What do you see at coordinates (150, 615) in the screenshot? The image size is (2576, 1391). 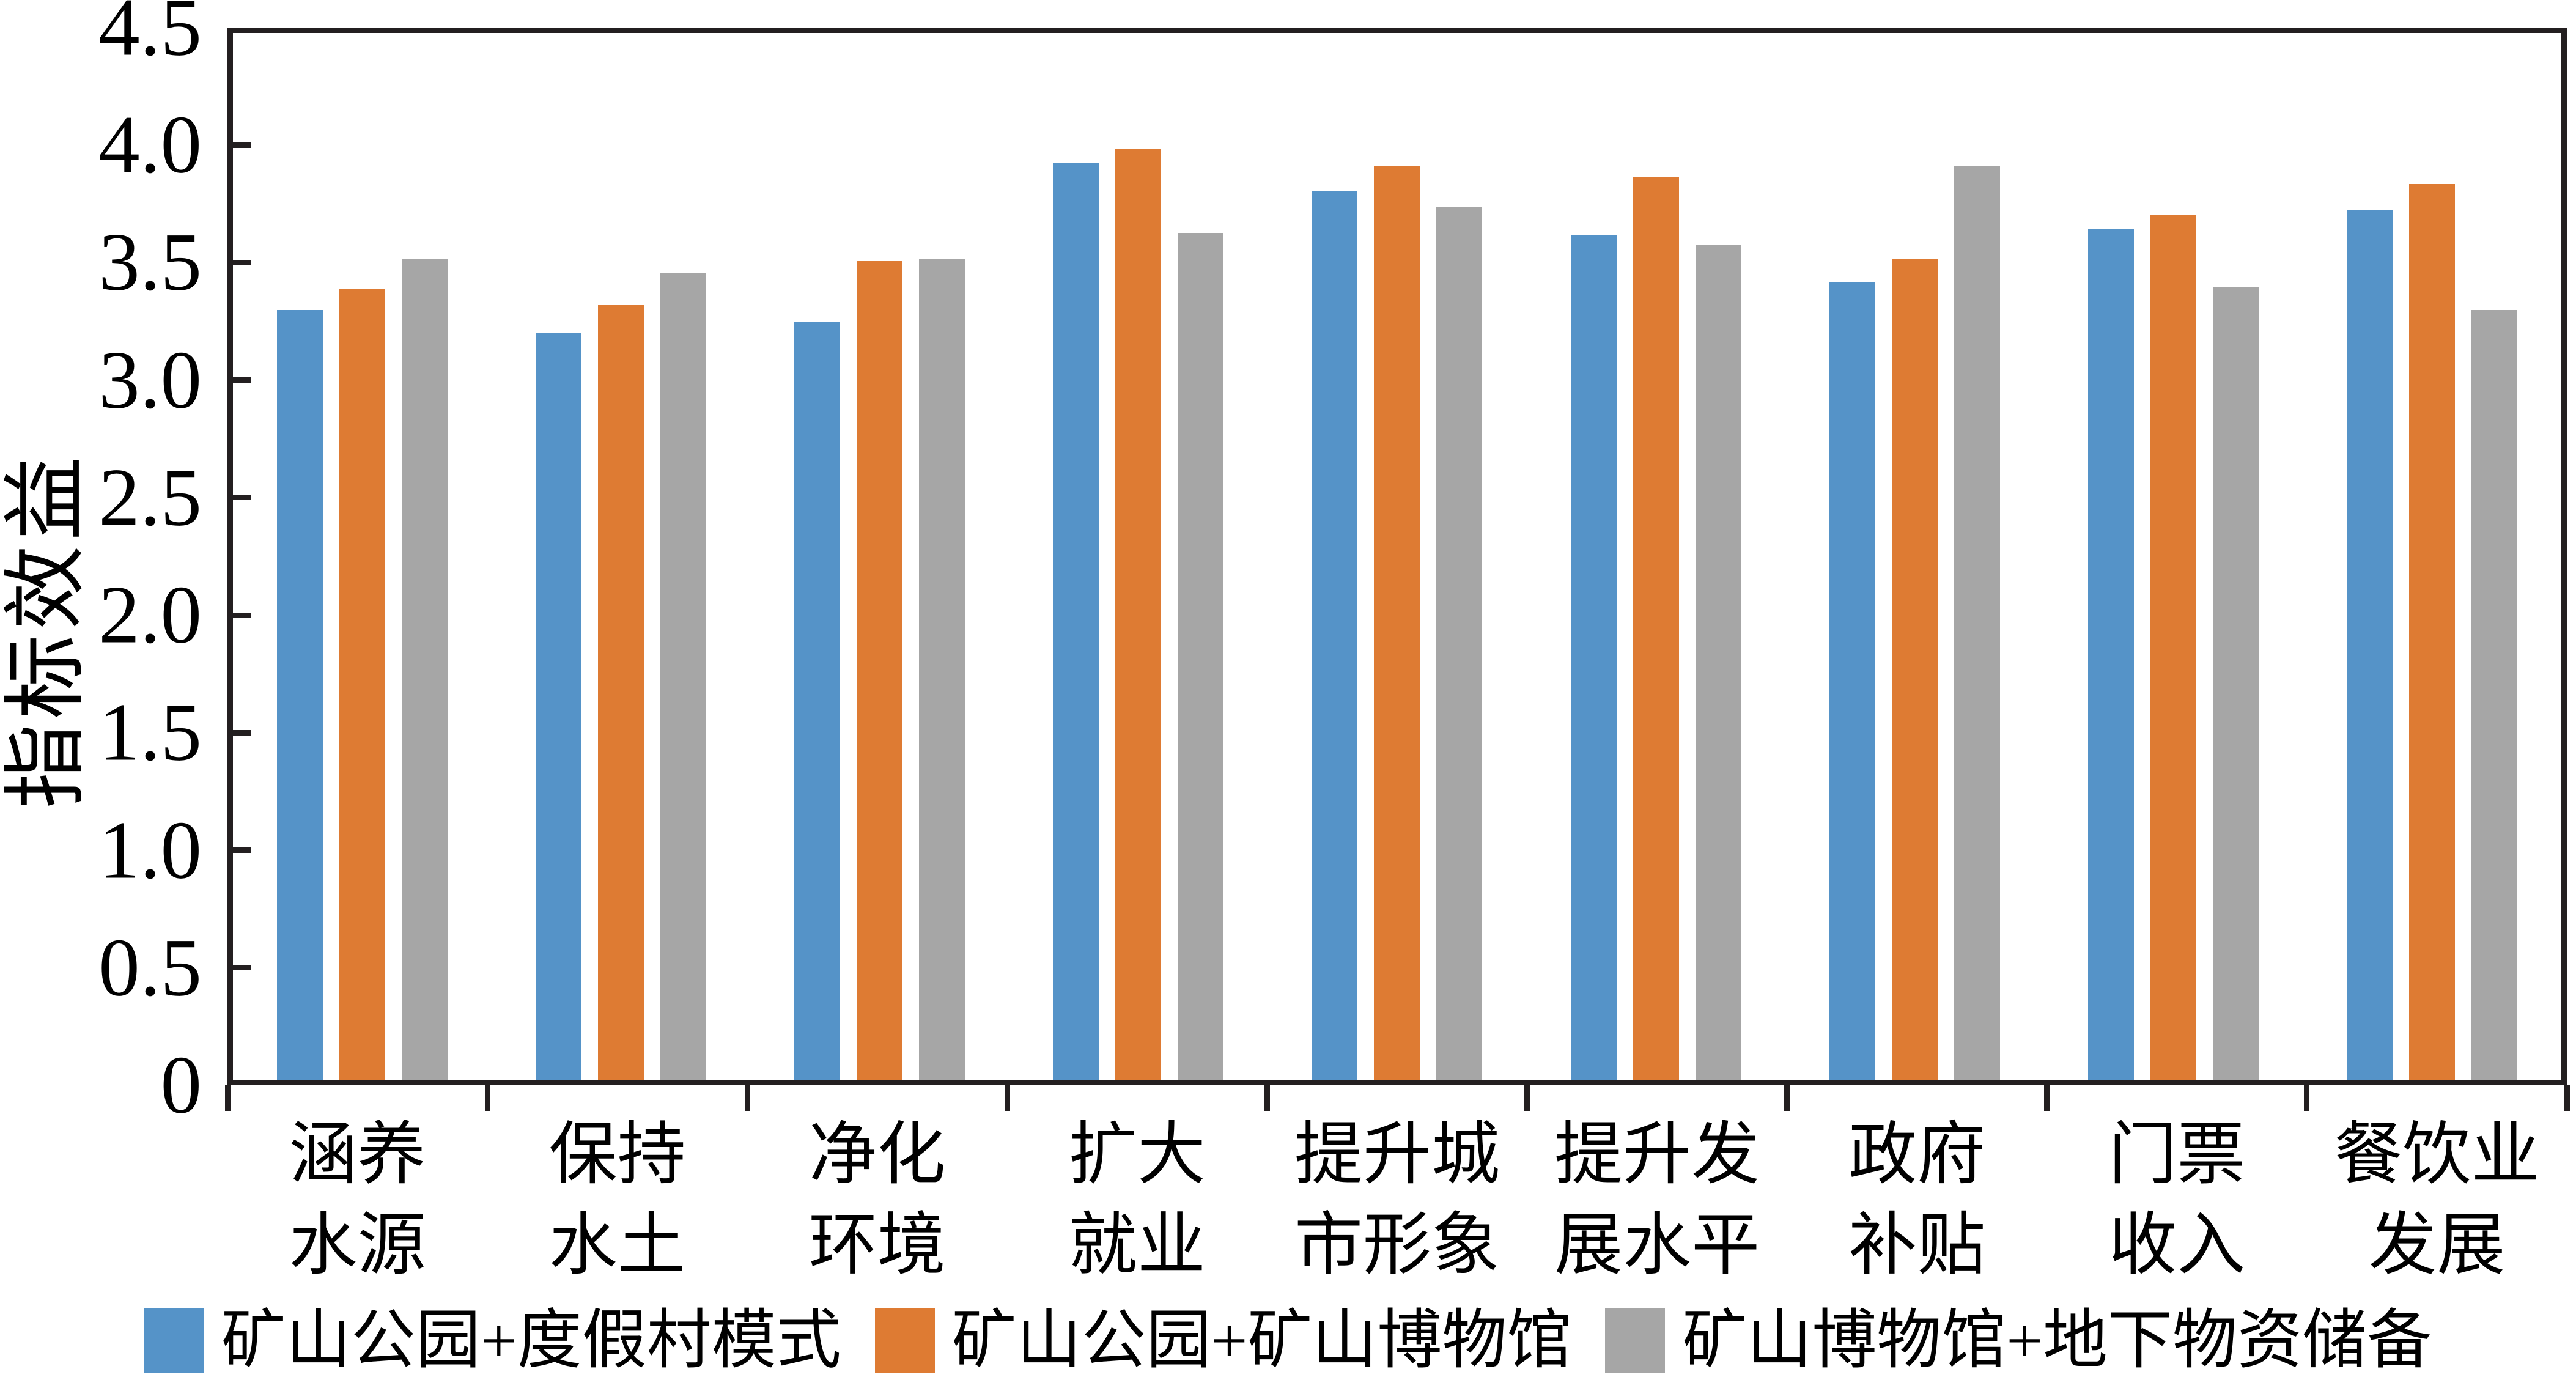 I see `y-tick-label-2.0: 2.0` at bounding box center [150, 615].